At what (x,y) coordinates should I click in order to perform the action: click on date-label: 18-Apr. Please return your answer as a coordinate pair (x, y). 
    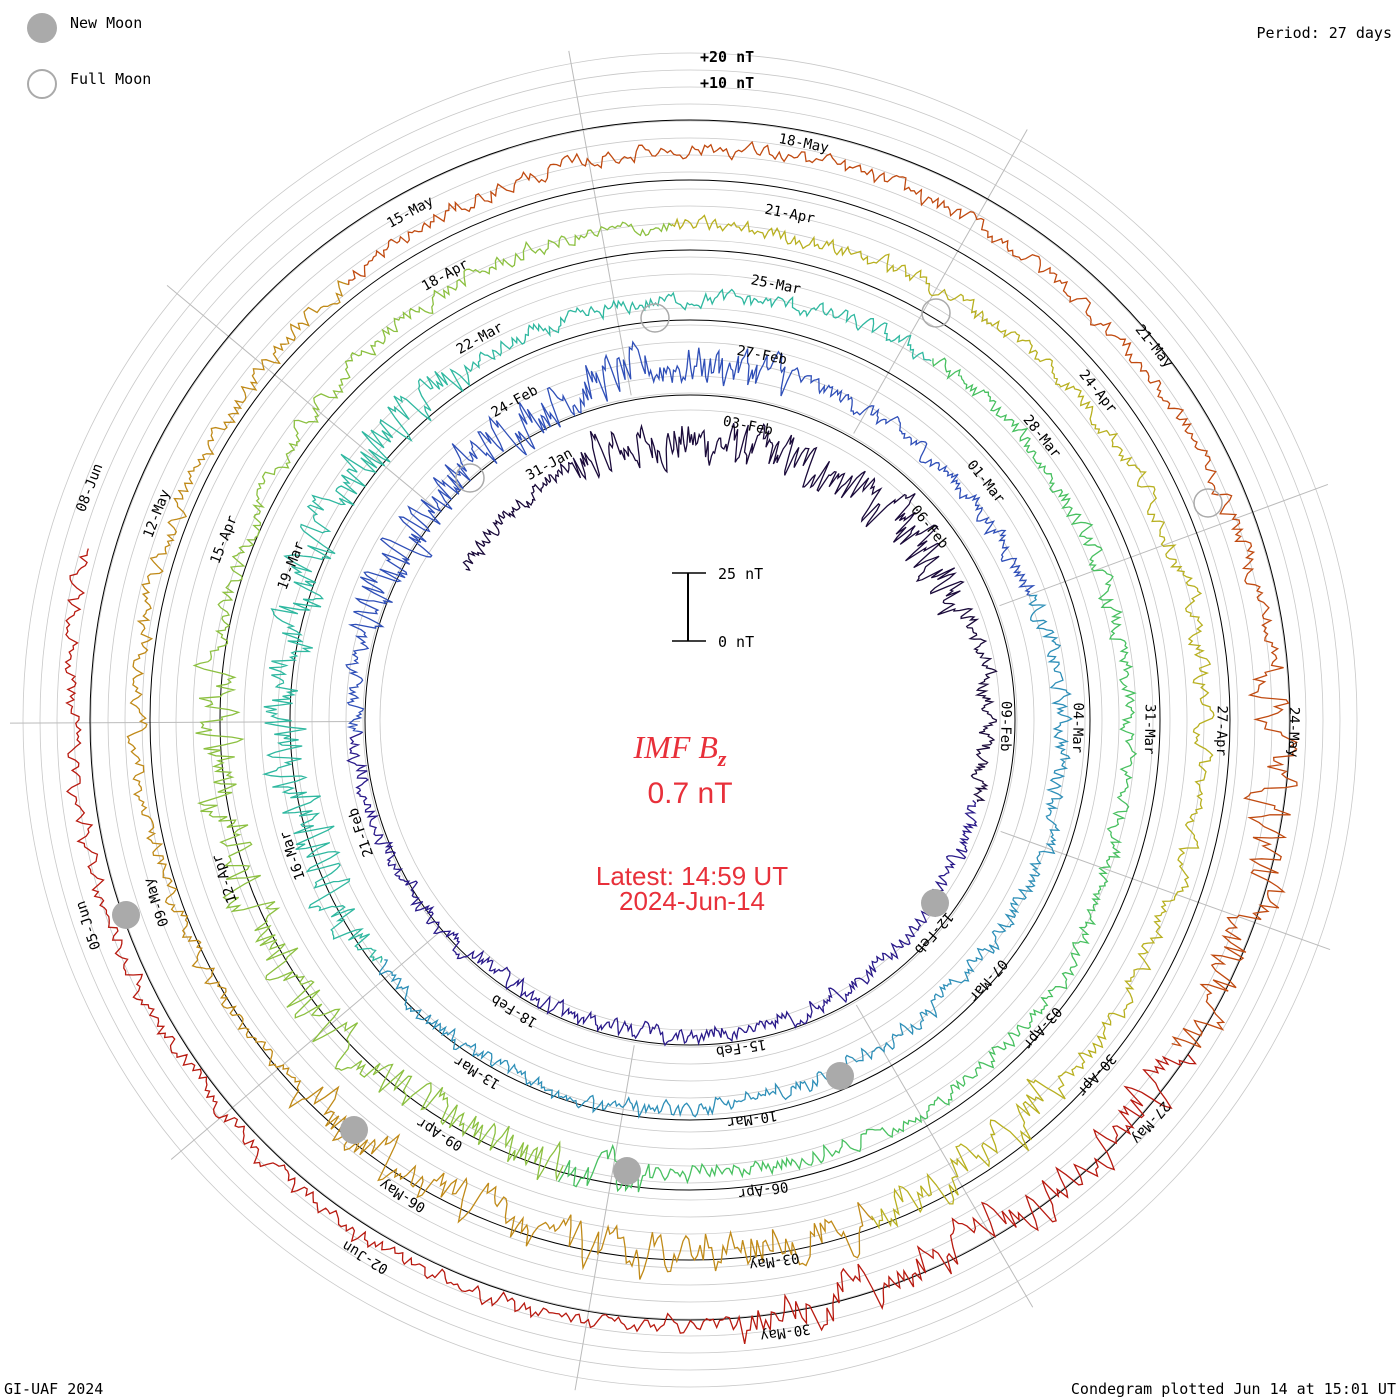
    Looking at the image, I should click on (445, 275).